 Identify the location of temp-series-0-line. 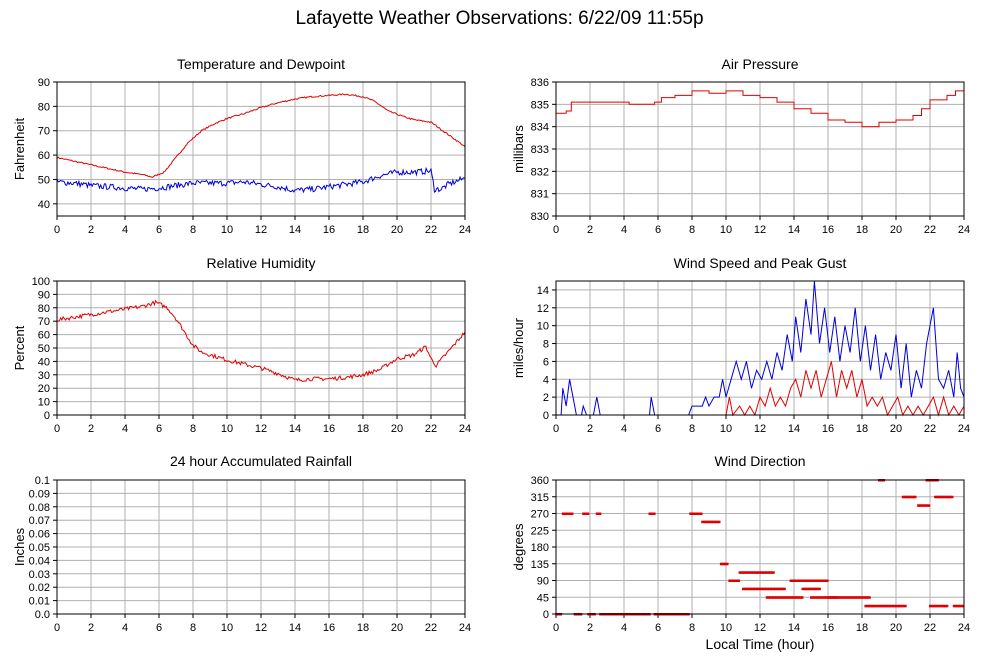
(261, 135).